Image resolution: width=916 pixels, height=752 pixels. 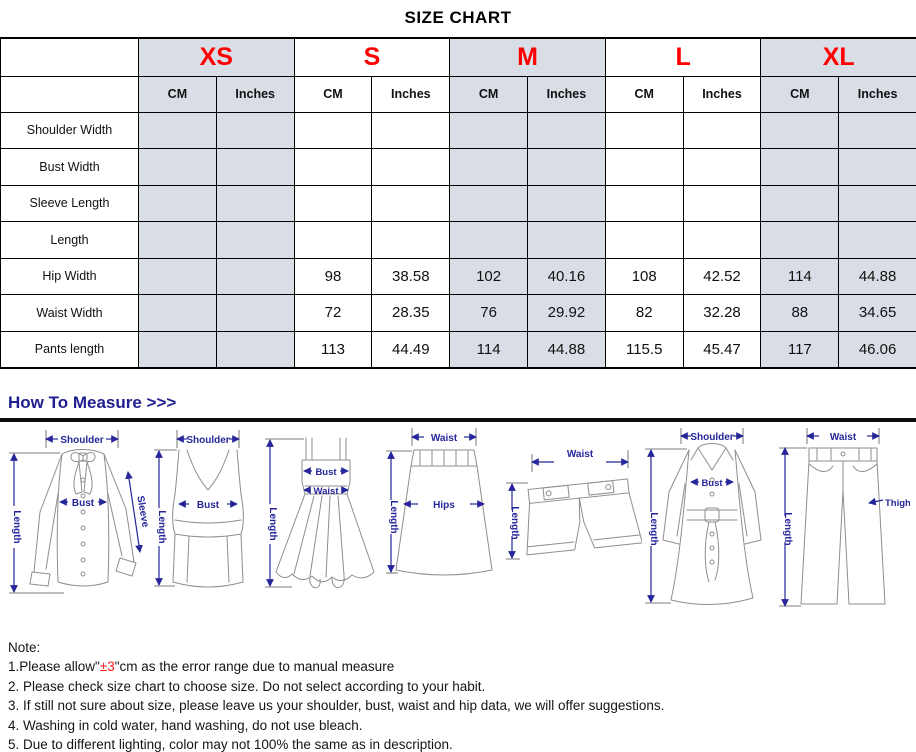 I want to click on dress-diagram: Length Bust Waist, so click(x=319, y=512).